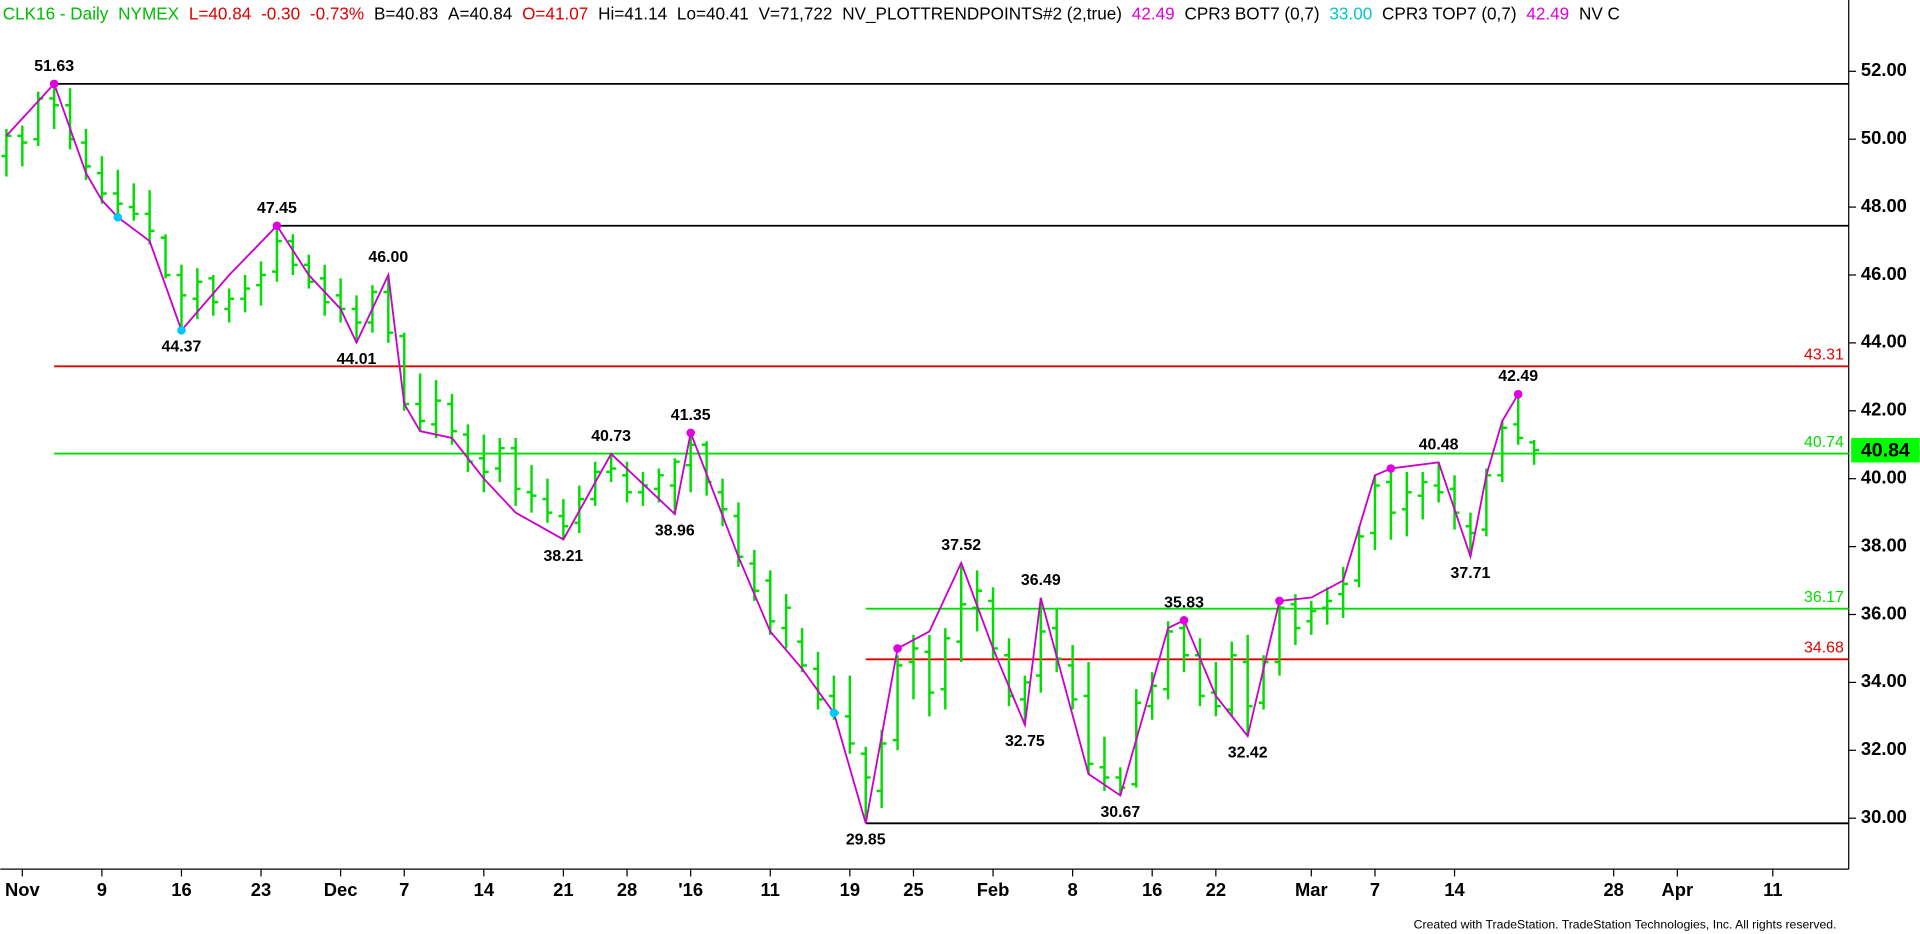 The height and width of the screenshot is (934, 1920). Describe the element at coordinates (1216, 889) in the screenshot. I see `x-tick-label: 22` at that location.